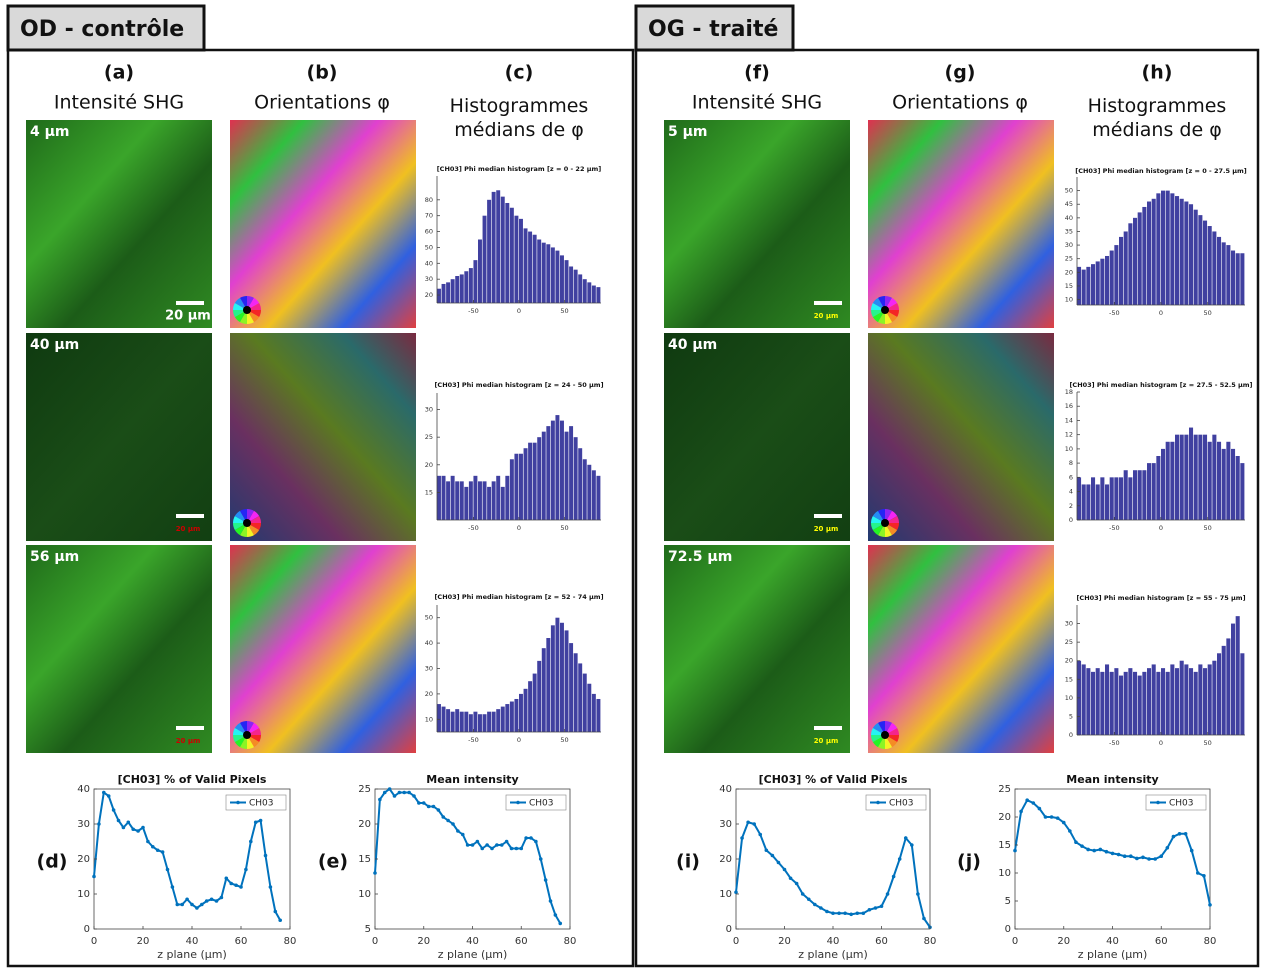  I want to click on y-tick-label: 70, so click(429, 216).